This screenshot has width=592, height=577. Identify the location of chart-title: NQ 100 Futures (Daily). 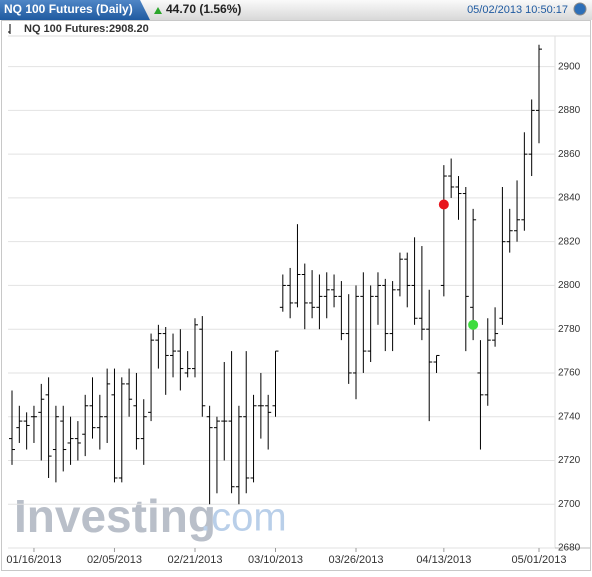
(68, 9).